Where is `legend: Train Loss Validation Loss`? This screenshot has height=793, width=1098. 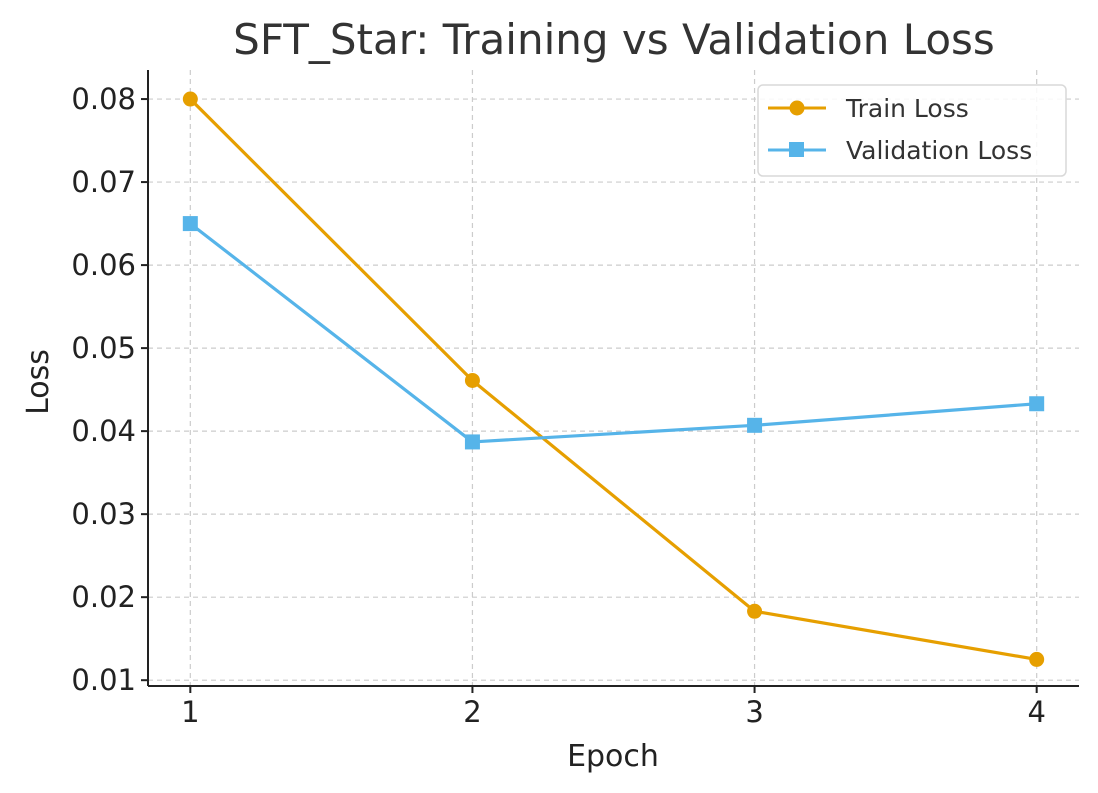 legend: Train Loss Validation Loss is located at coordinates (912, 130).